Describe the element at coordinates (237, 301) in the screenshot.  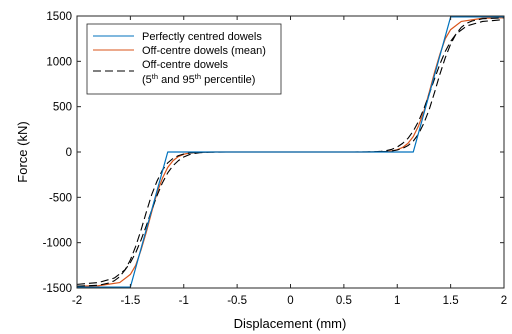
I see `x-tick-label: -0.5` at that location.